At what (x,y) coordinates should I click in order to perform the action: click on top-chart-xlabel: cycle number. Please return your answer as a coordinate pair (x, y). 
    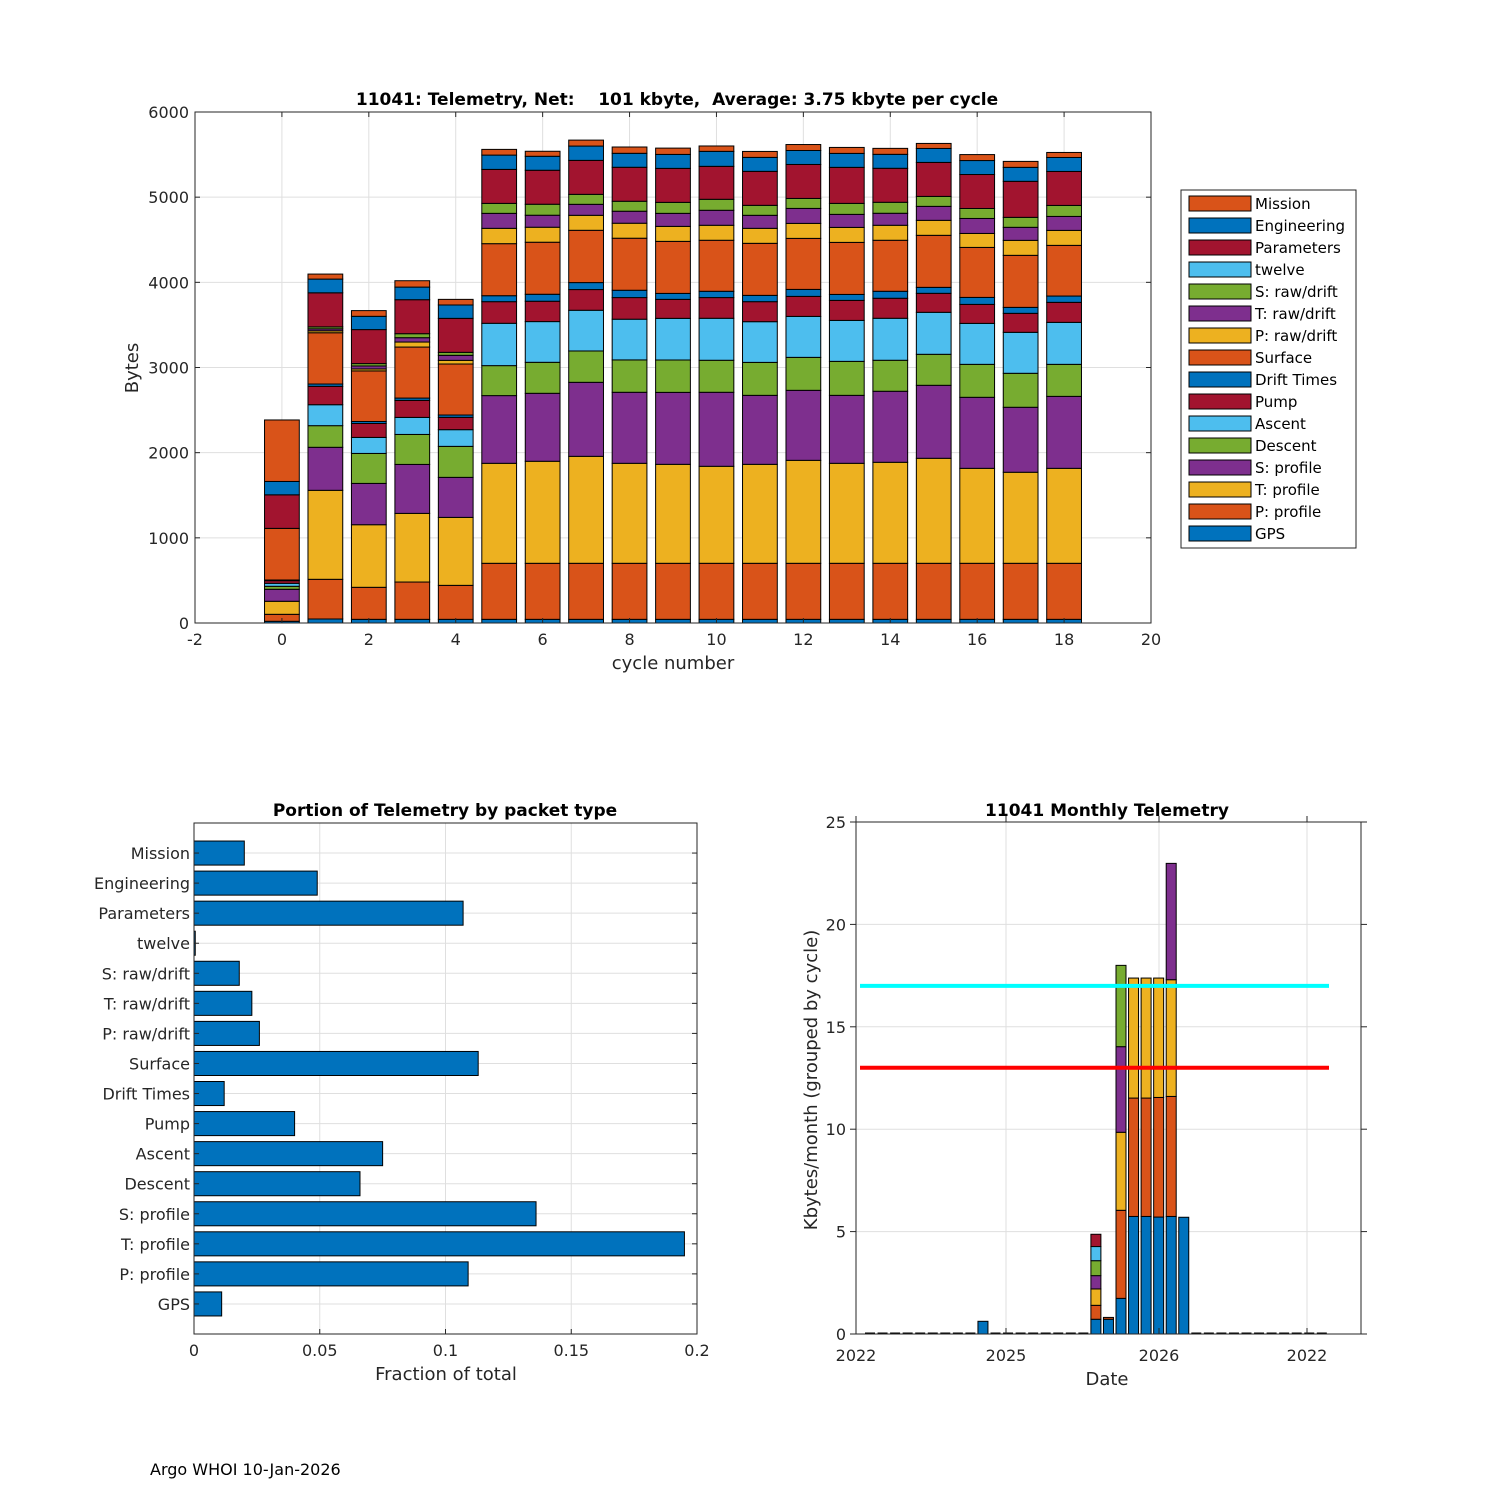
    Looking at the image, I should click on (673, 663).